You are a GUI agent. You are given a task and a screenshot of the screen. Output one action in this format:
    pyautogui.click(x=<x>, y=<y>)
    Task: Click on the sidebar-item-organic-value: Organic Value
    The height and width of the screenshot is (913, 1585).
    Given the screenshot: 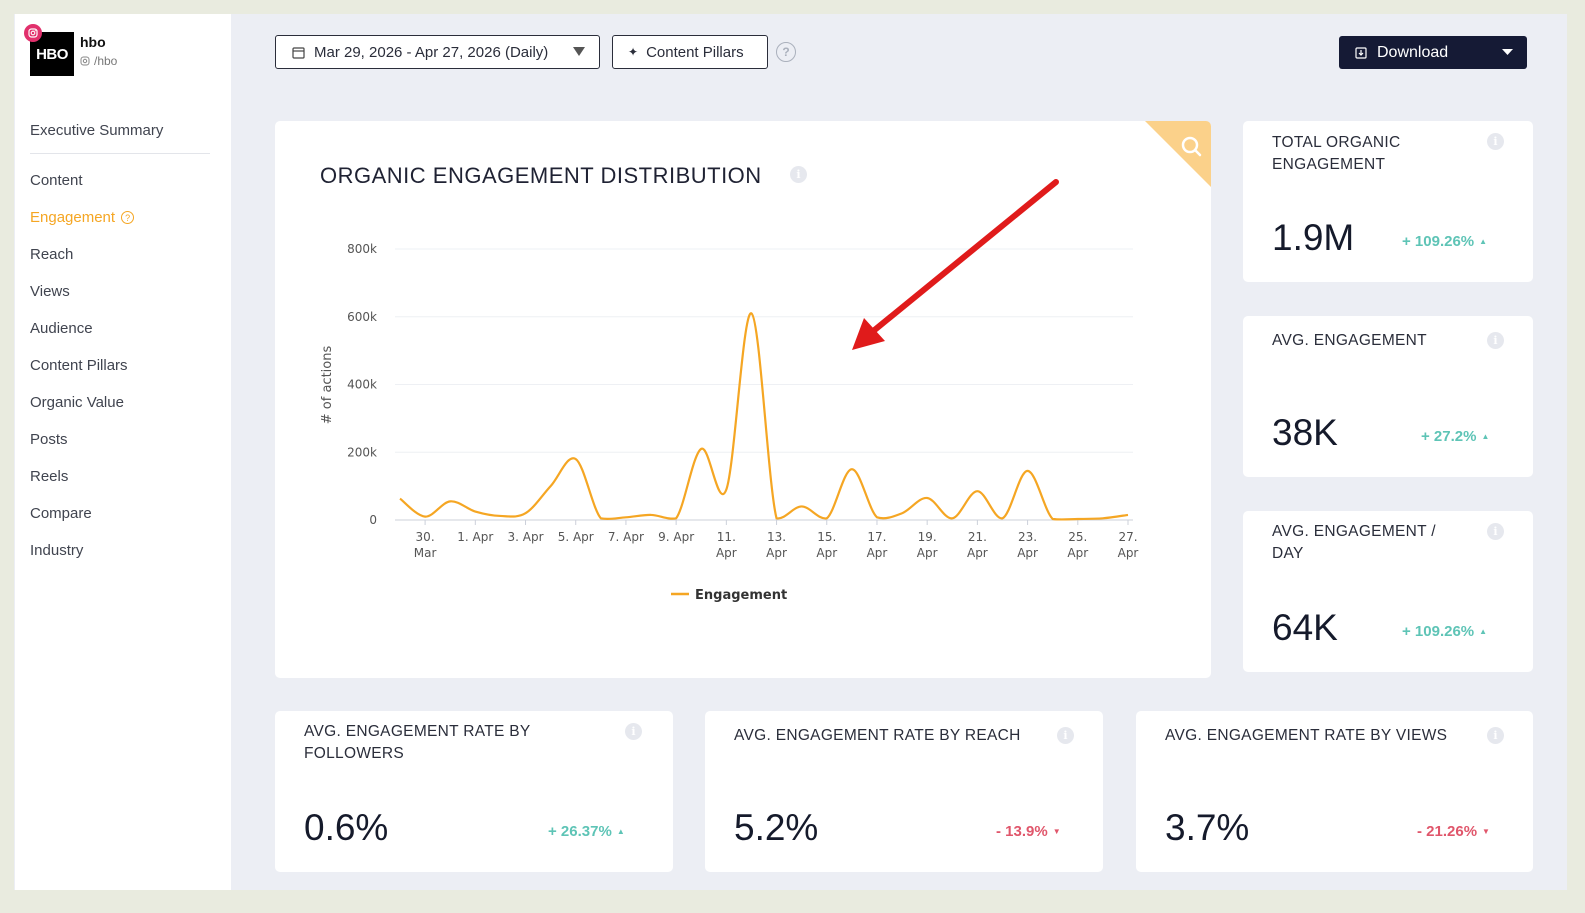 What is the action you would take?
    pyautogui.click(x=120, y=402)
    